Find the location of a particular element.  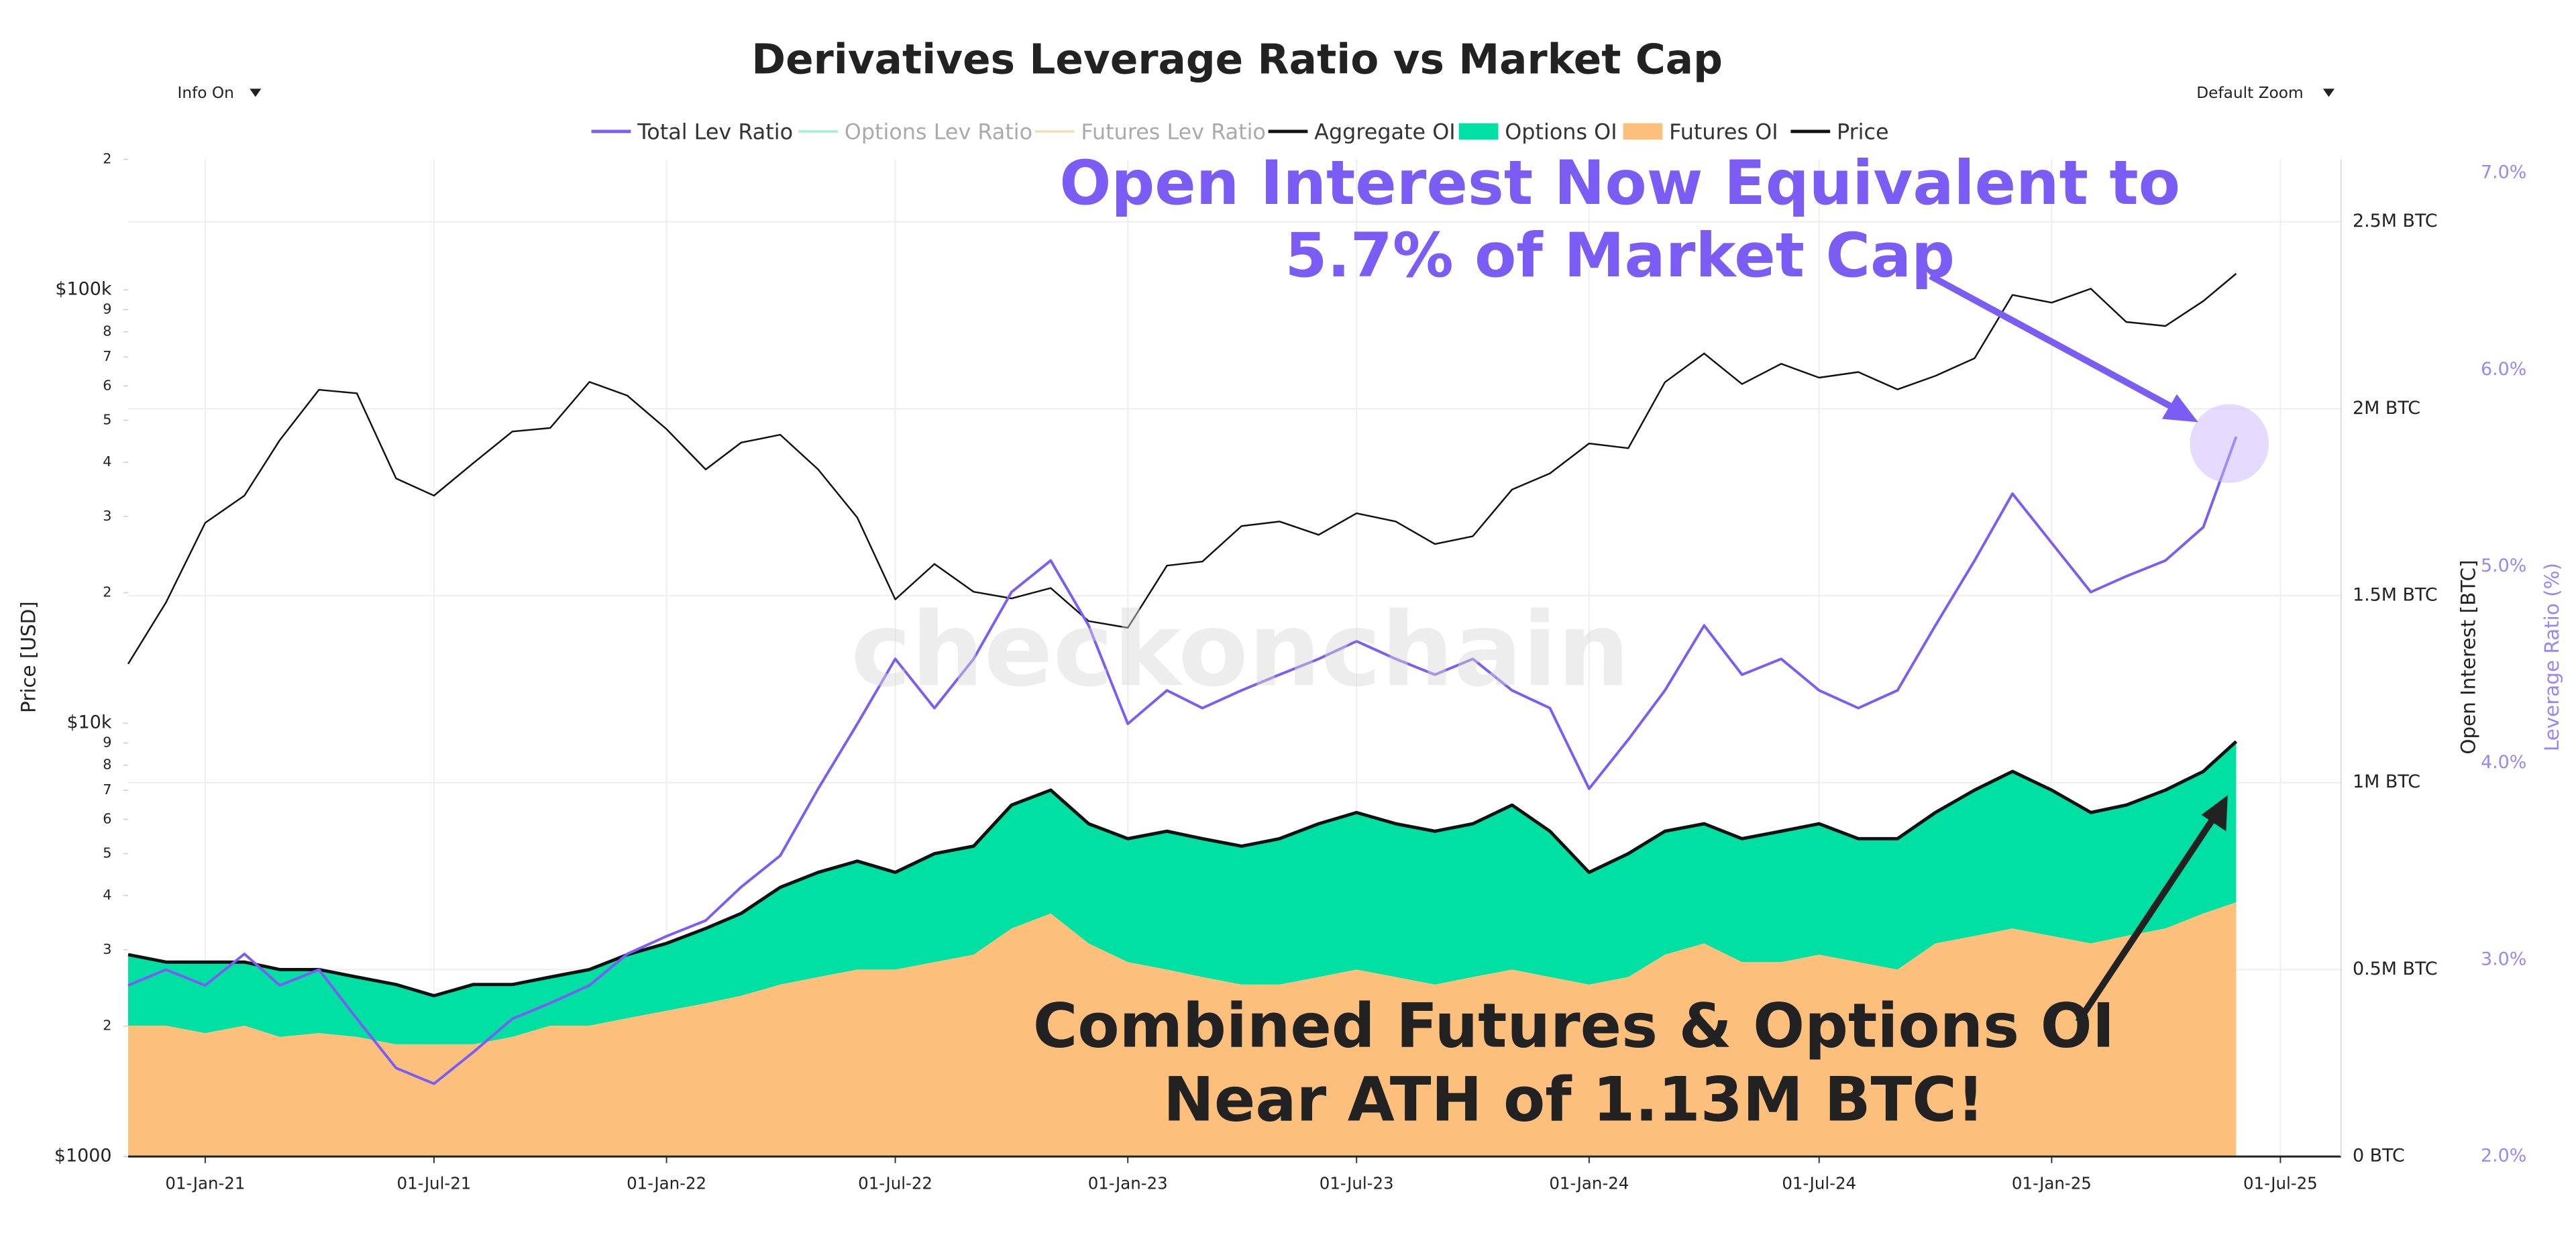

x-tick-label: 01-Jul-25 is located at coordinates (2280, 1183).